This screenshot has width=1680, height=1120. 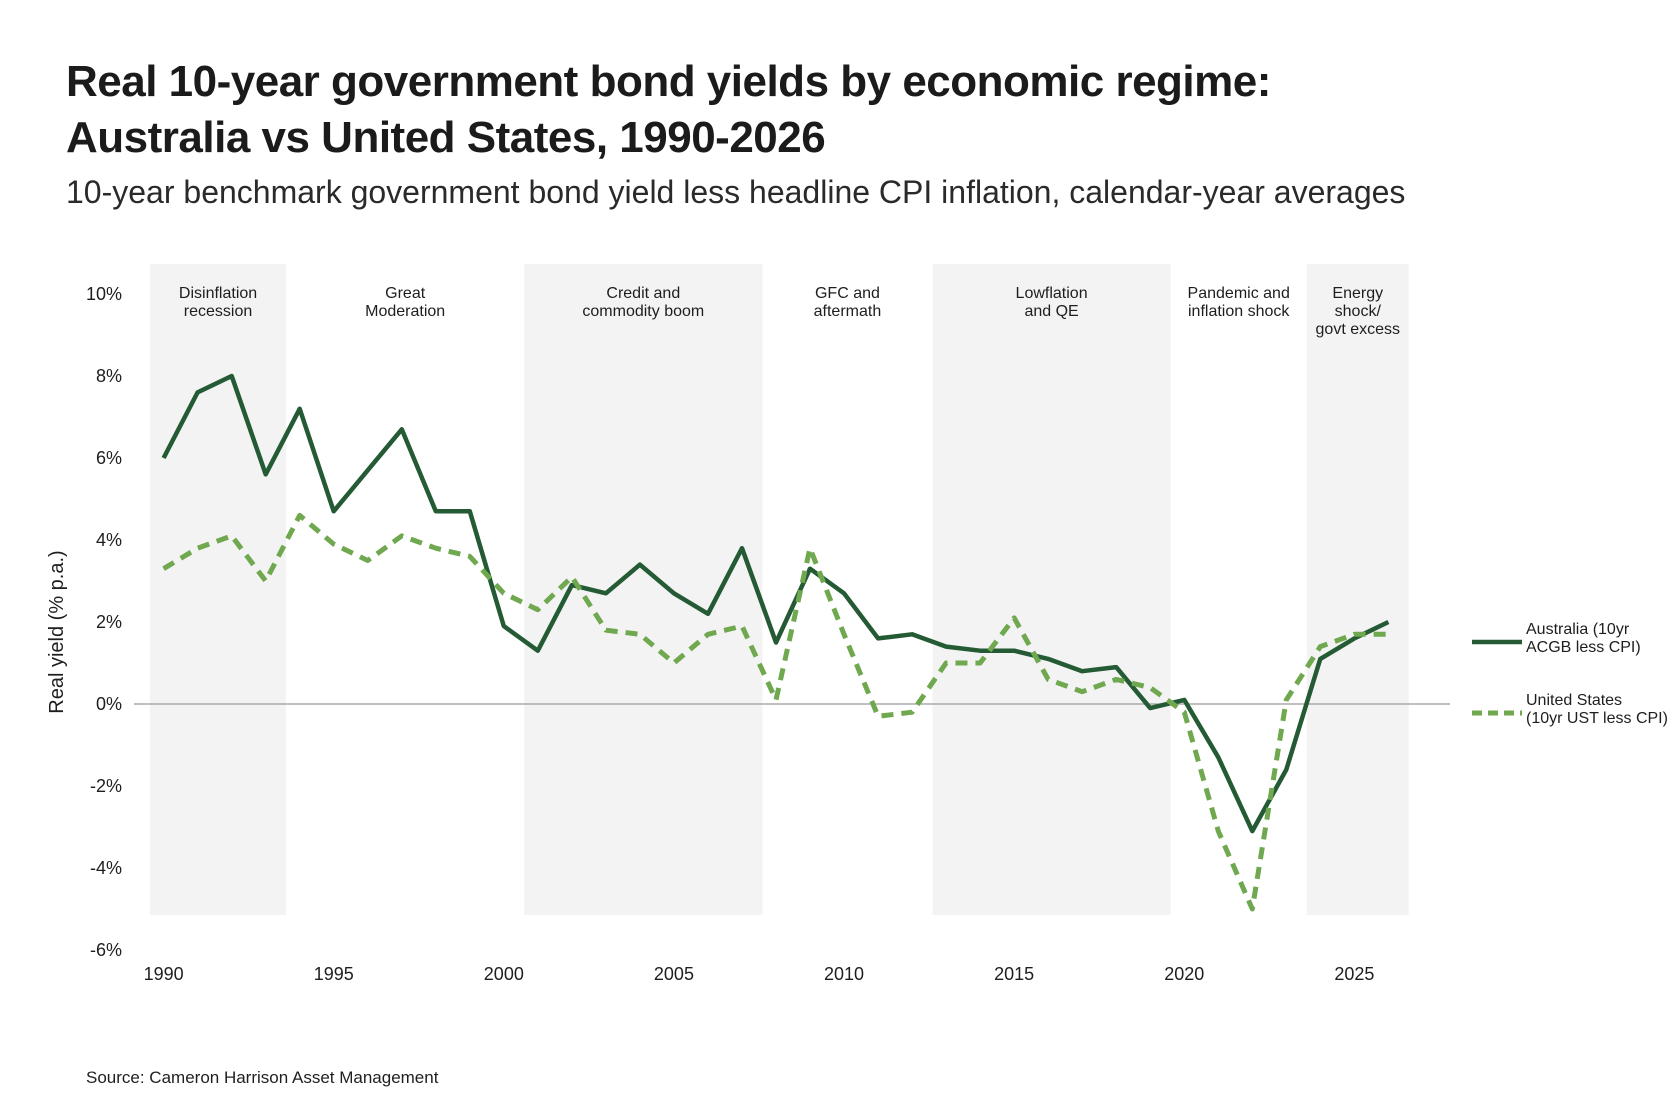 I want to click on legend-label-line: United States, so click(x=1574, y=700).